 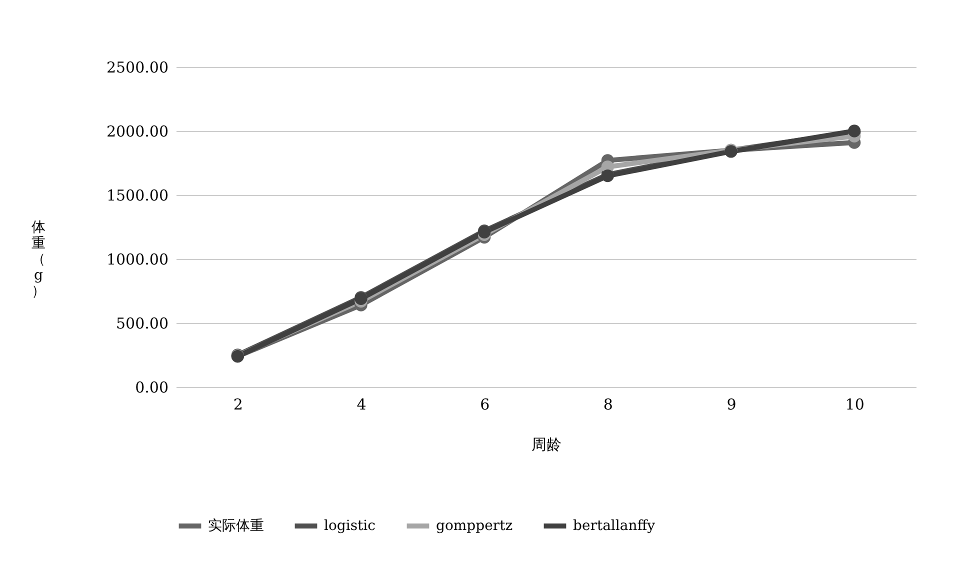 I want to click on y-tick-label: 0.00, so click(x=151, y=387).